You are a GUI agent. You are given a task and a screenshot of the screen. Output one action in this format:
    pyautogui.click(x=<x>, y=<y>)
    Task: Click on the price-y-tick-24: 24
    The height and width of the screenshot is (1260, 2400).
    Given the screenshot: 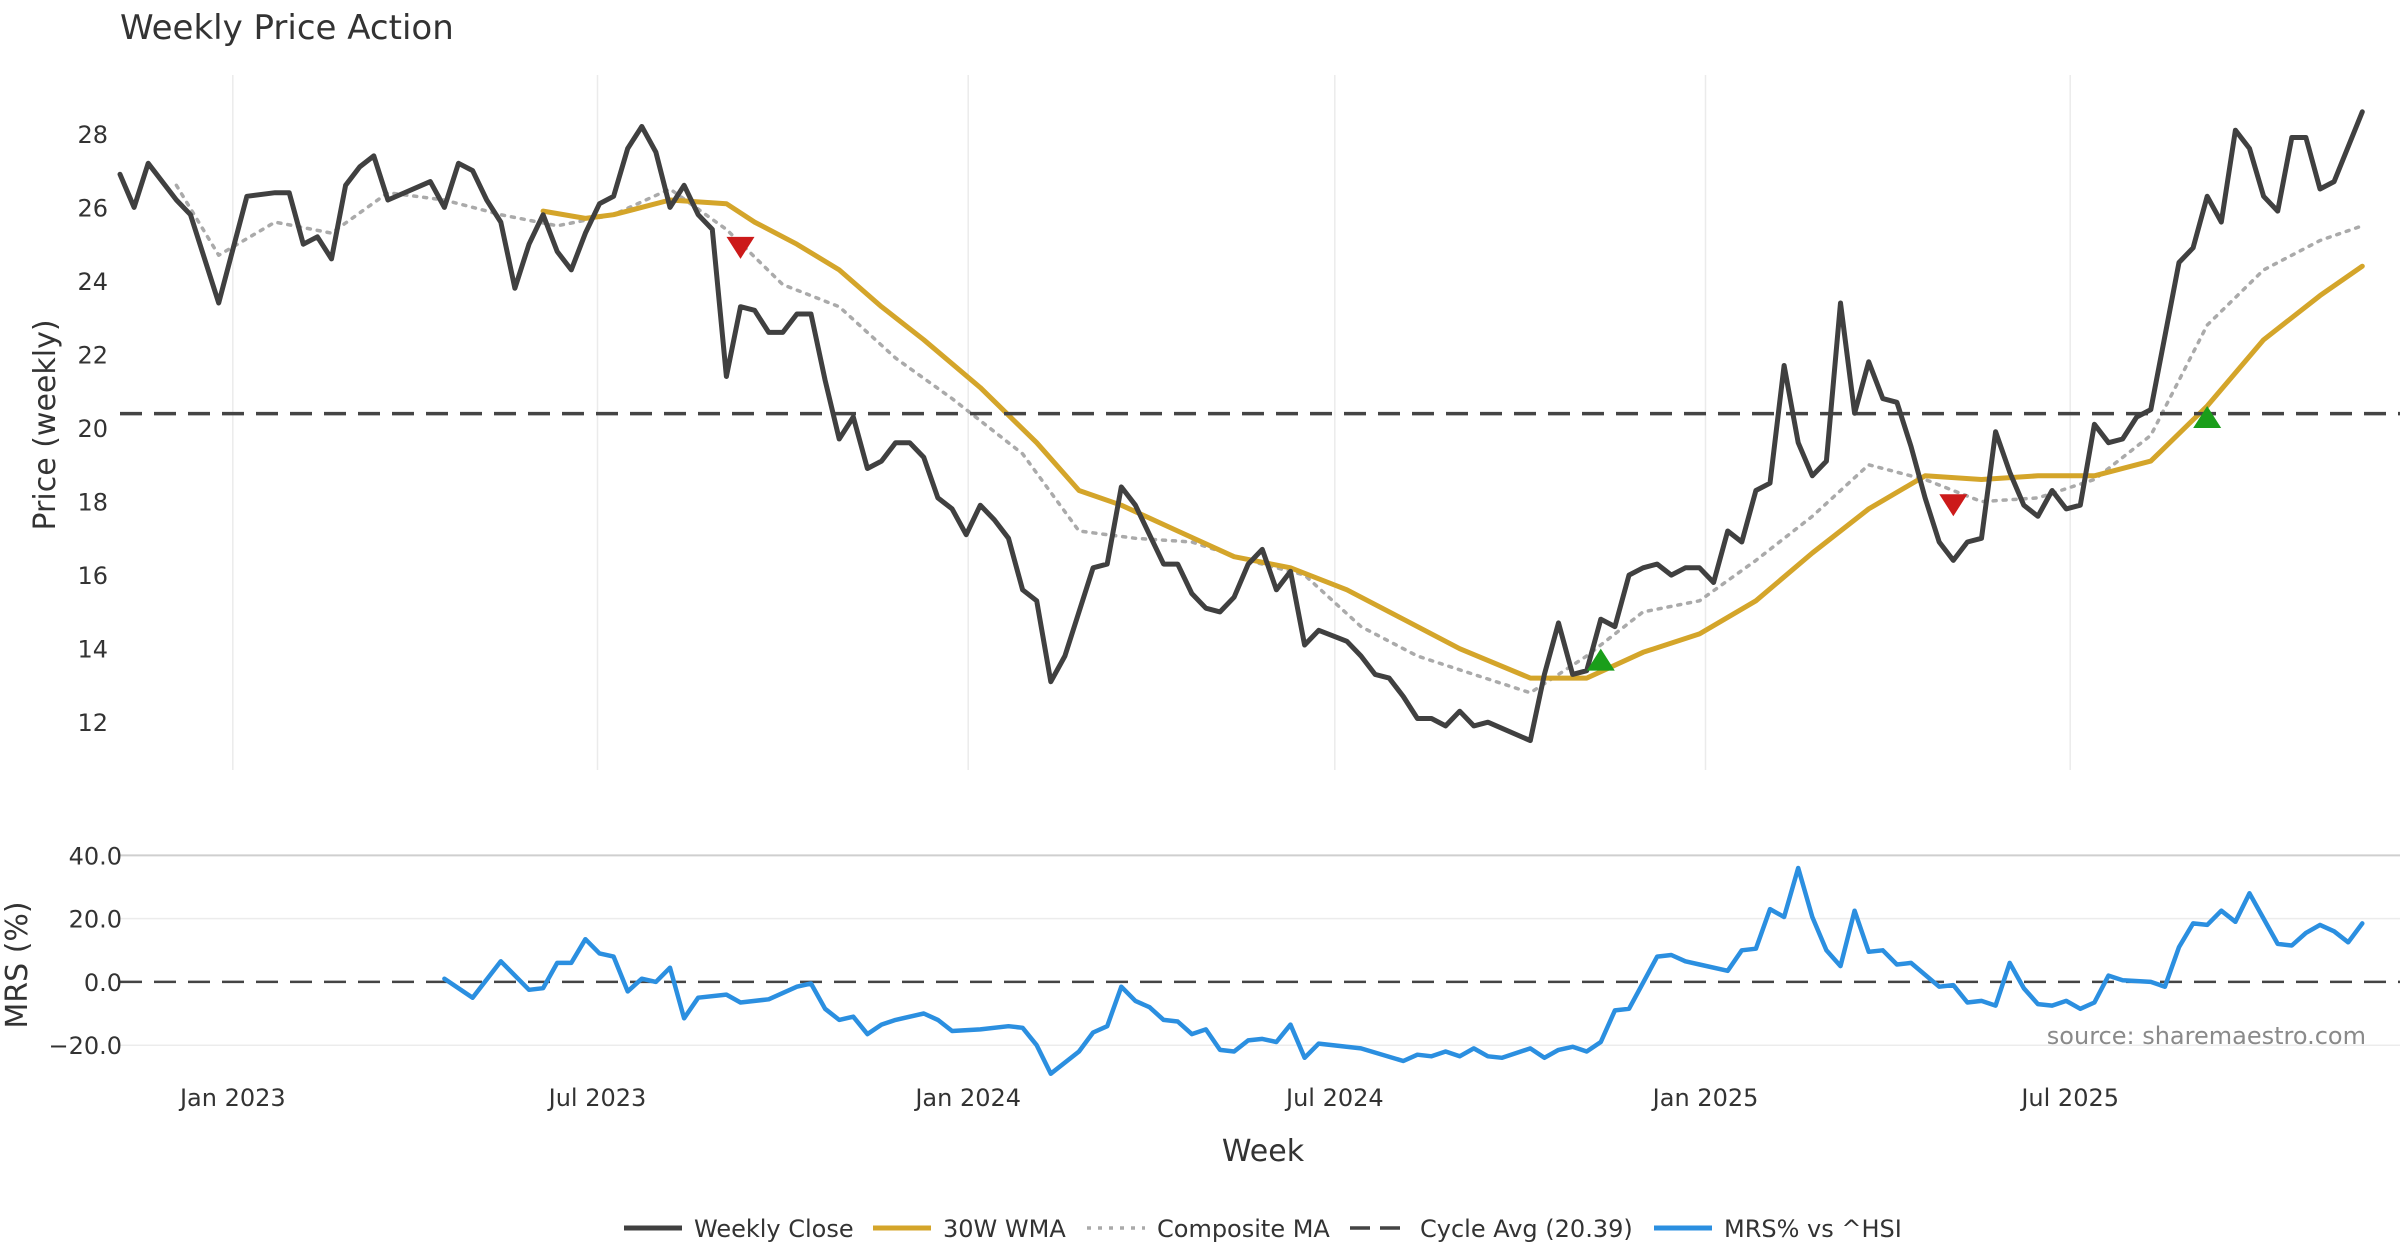 What is the action you would take?
    pyautogui.click(x=92, y=282)
    